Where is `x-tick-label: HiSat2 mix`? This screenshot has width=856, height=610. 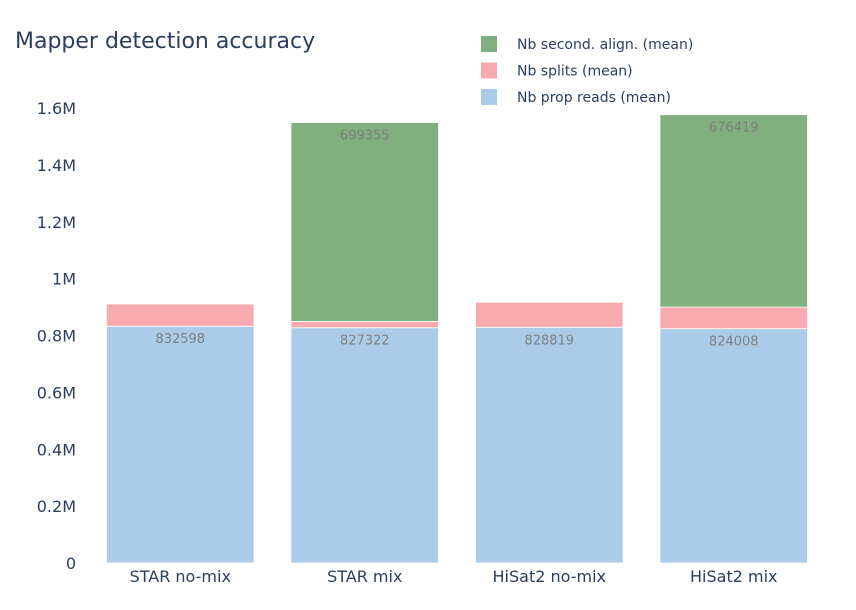
x-tick-label: HiSat2 mix is located at coordinates (733, 576).